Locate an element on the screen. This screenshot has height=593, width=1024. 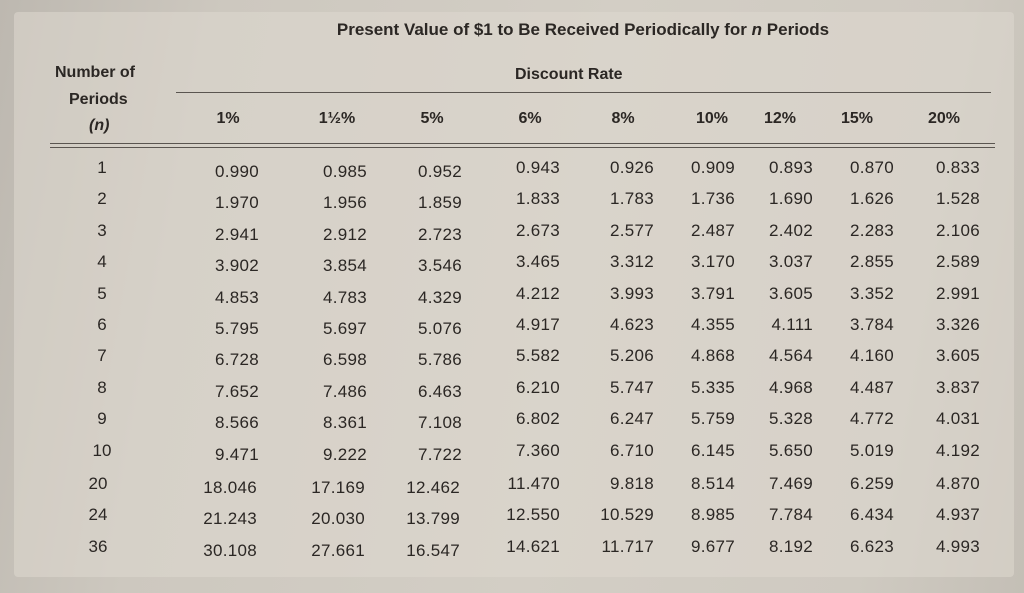
value-cell: 4.160 is located at coordinates (871, 356).